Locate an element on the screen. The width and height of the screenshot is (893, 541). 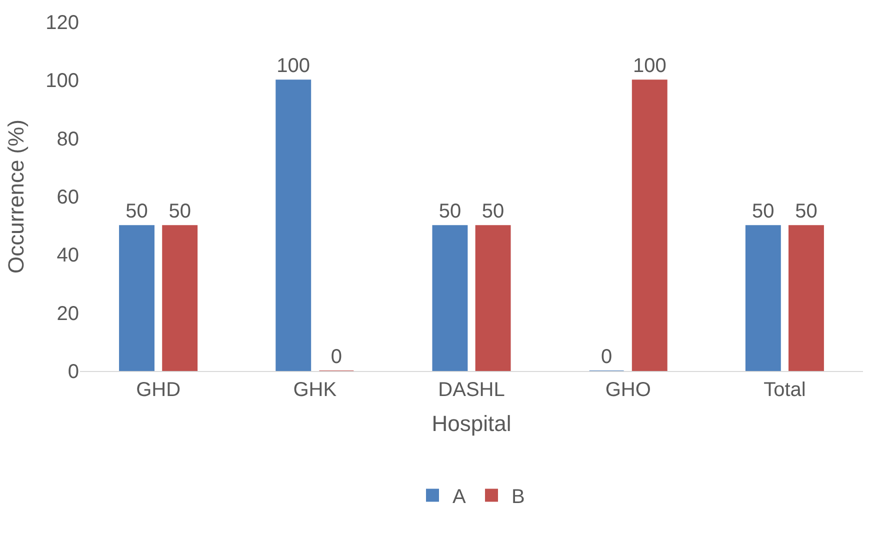
y-tick-label: 120 is located at coordinates (62, 23).